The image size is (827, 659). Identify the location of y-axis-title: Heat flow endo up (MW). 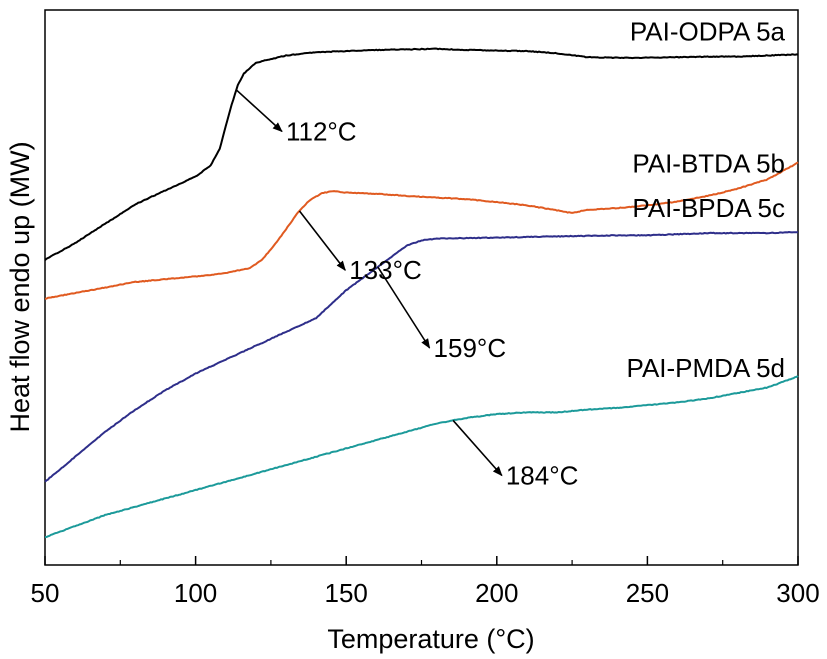
(20, 286).